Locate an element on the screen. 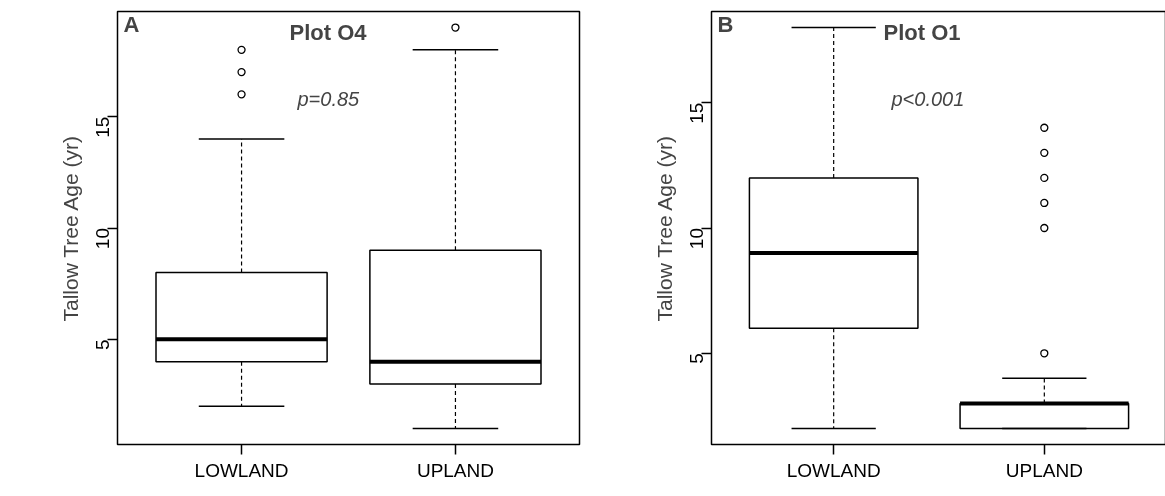 Image resolution: width=1165 pixels, height=496 pixels. annotation: A is located at coordinates (131, 24).